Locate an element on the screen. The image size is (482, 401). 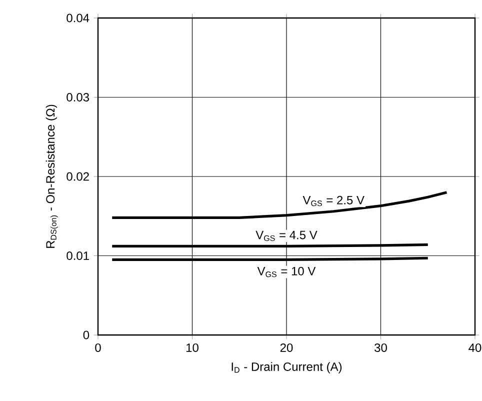
series-label: V$_{GS}$ = 2.5 V is located at coordinates (333, 201).